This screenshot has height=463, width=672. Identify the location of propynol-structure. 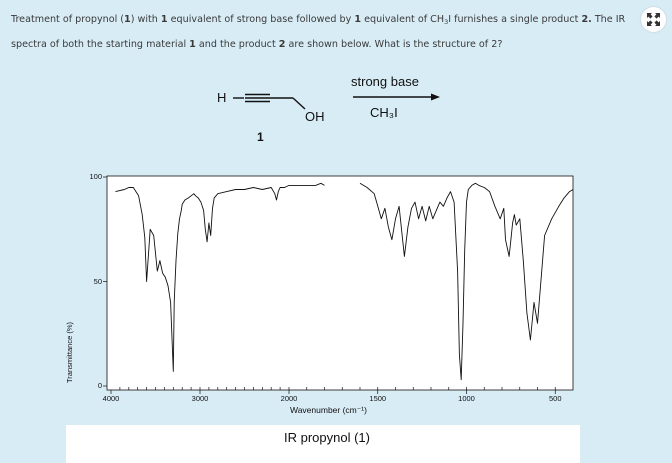
(269, 101).